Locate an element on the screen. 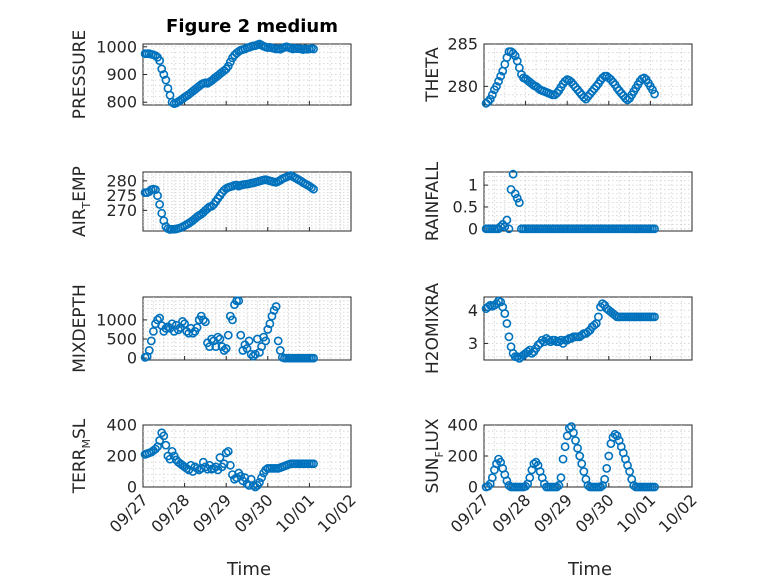 The height and width of the screenshot is (583, 778). mixdepth-ytick-label-2: 1000 is located at coordinates (116, 319).